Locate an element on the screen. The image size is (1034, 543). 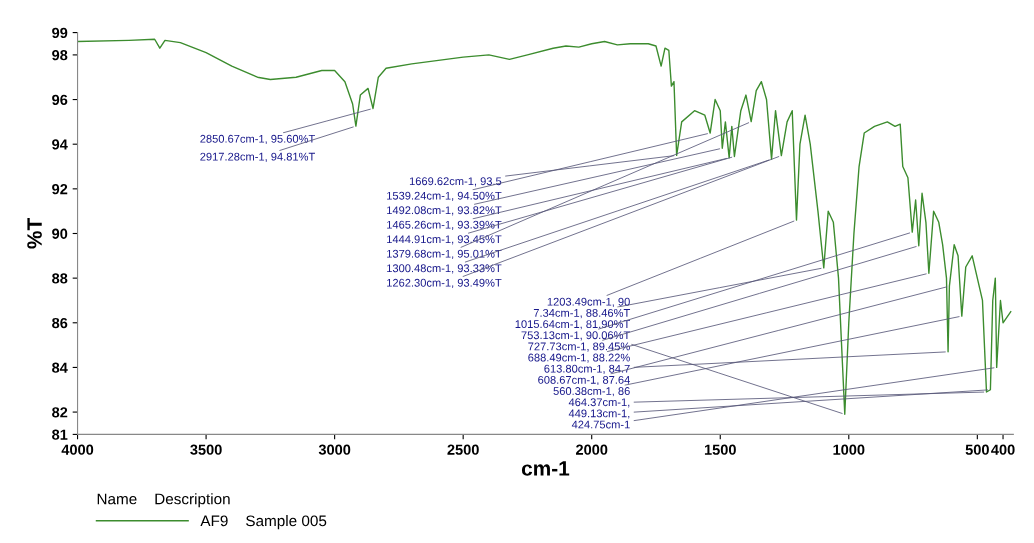
y-tick-label: 82 is located at coordinates (60, 412).